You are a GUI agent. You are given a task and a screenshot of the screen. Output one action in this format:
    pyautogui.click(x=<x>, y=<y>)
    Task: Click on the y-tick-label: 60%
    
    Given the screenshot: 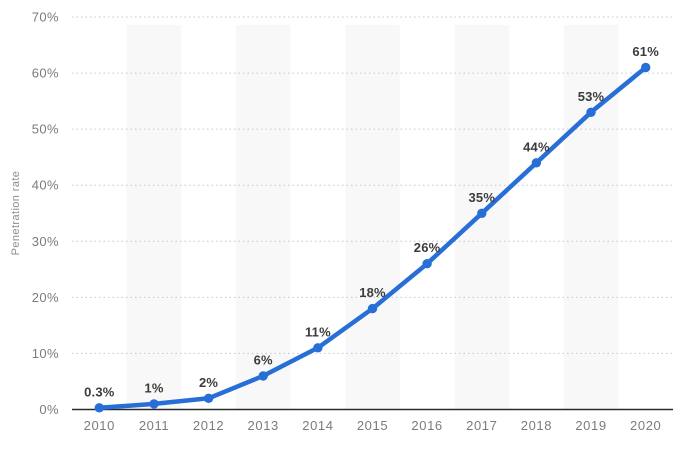 What is the action you would take?
    pyautogui.click(x=45, y=73)
    